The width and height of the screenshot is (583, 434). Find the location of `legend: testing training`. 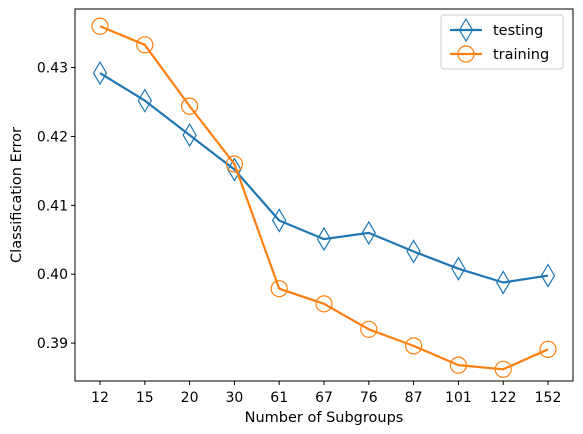

legend: testing training is located at coordinates (502, 42).